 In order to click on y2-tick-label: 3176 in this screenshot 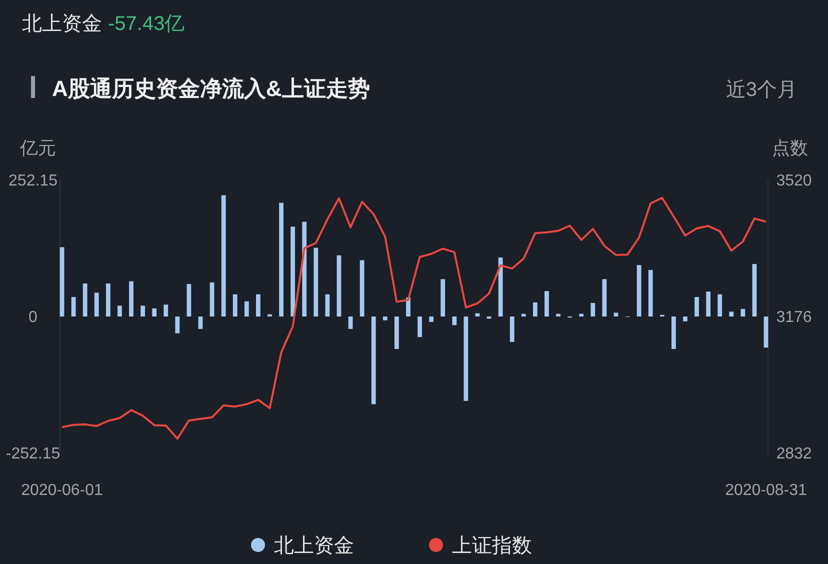, I will do `click(794, 317)`.